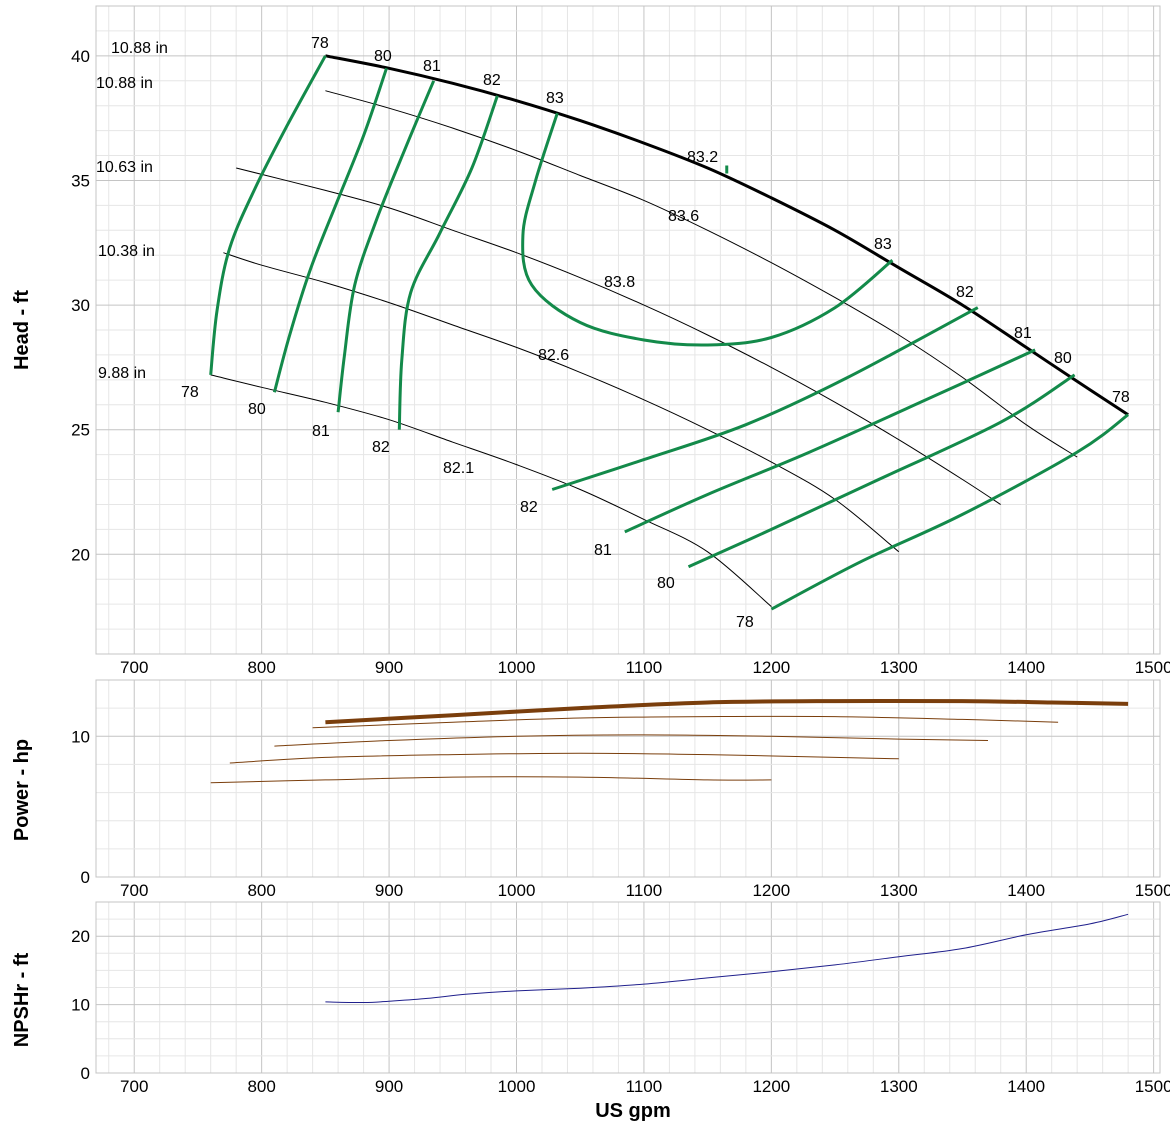  Describe the element at coordinates (491, 490) in the screenshot. I see `diameter-curve` at that location.